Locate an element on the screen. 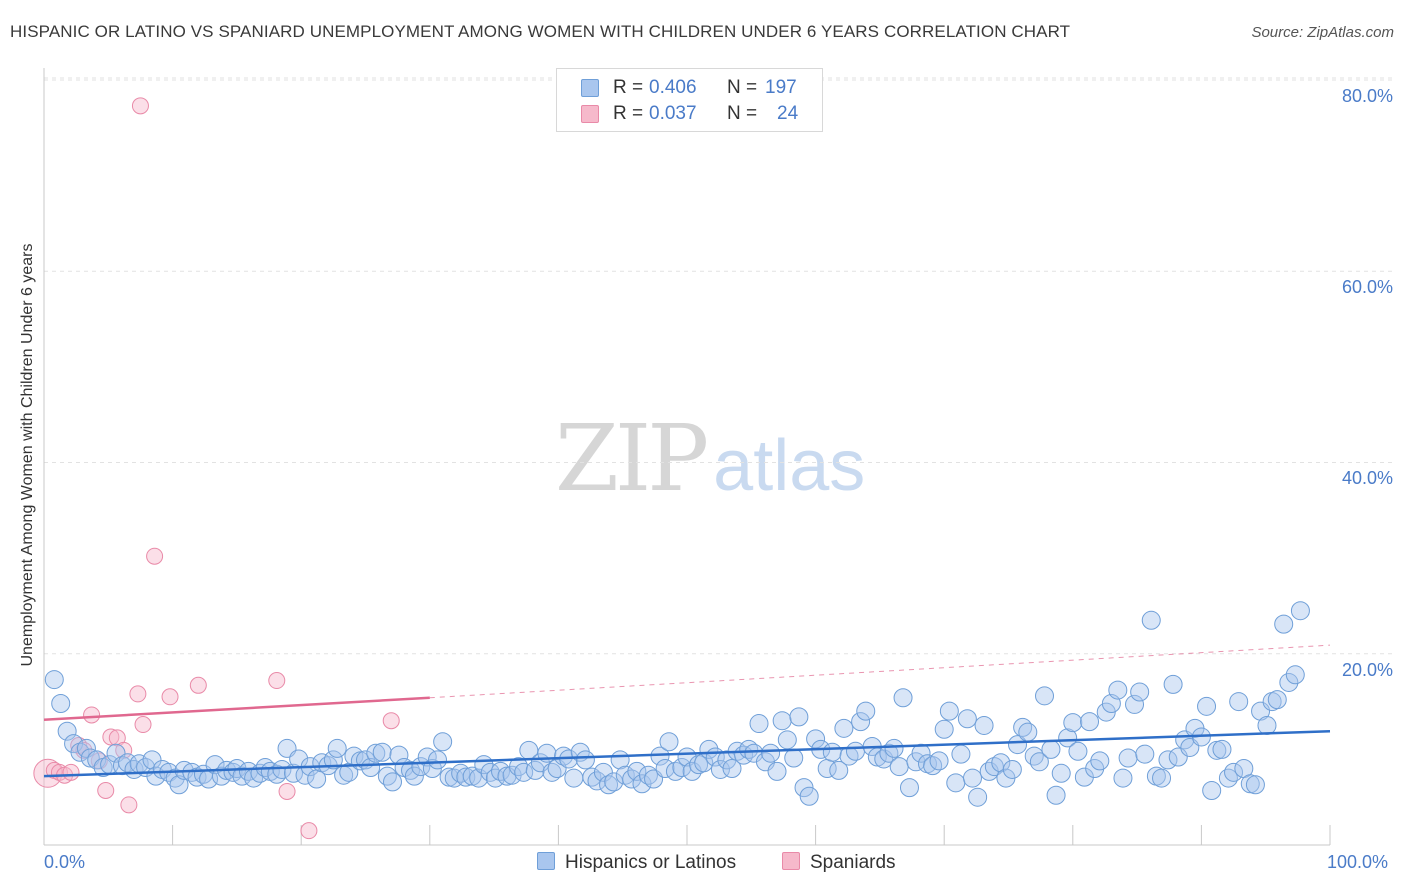 The height and width of the screenshot is (892, 1406). spaniards-trend-extension is located at coordinates (880, 671).